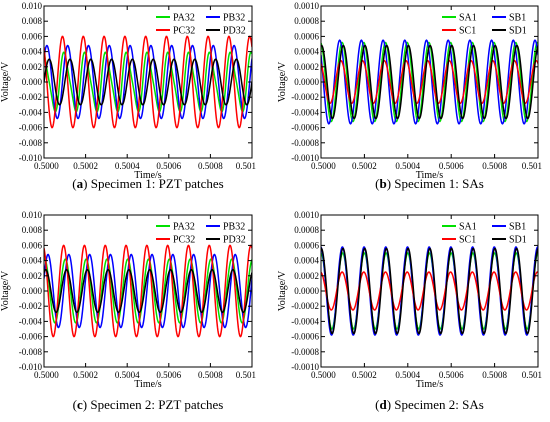 This screenshot has width=550, height=422. Describe the element at coordinates (80, 404) in the screenshot. I see `caption-letter: c` at that location.